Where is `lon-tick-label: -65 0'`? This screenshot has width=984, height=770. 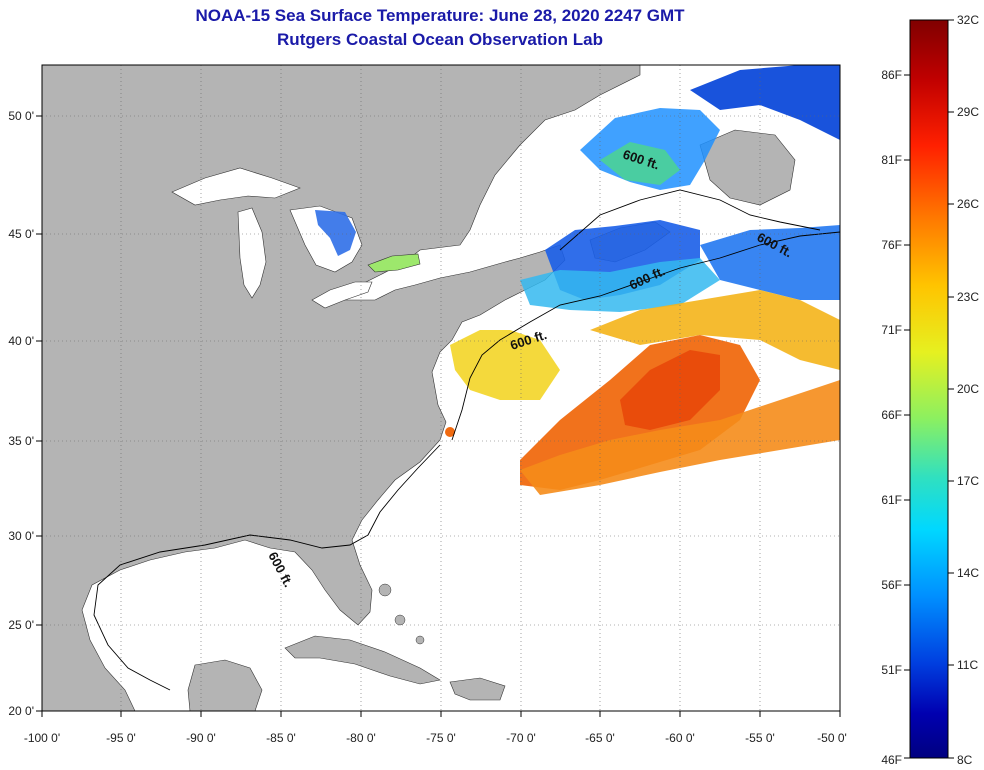
lon-tick-label: -65 0' is located at coordinates (600, 738).